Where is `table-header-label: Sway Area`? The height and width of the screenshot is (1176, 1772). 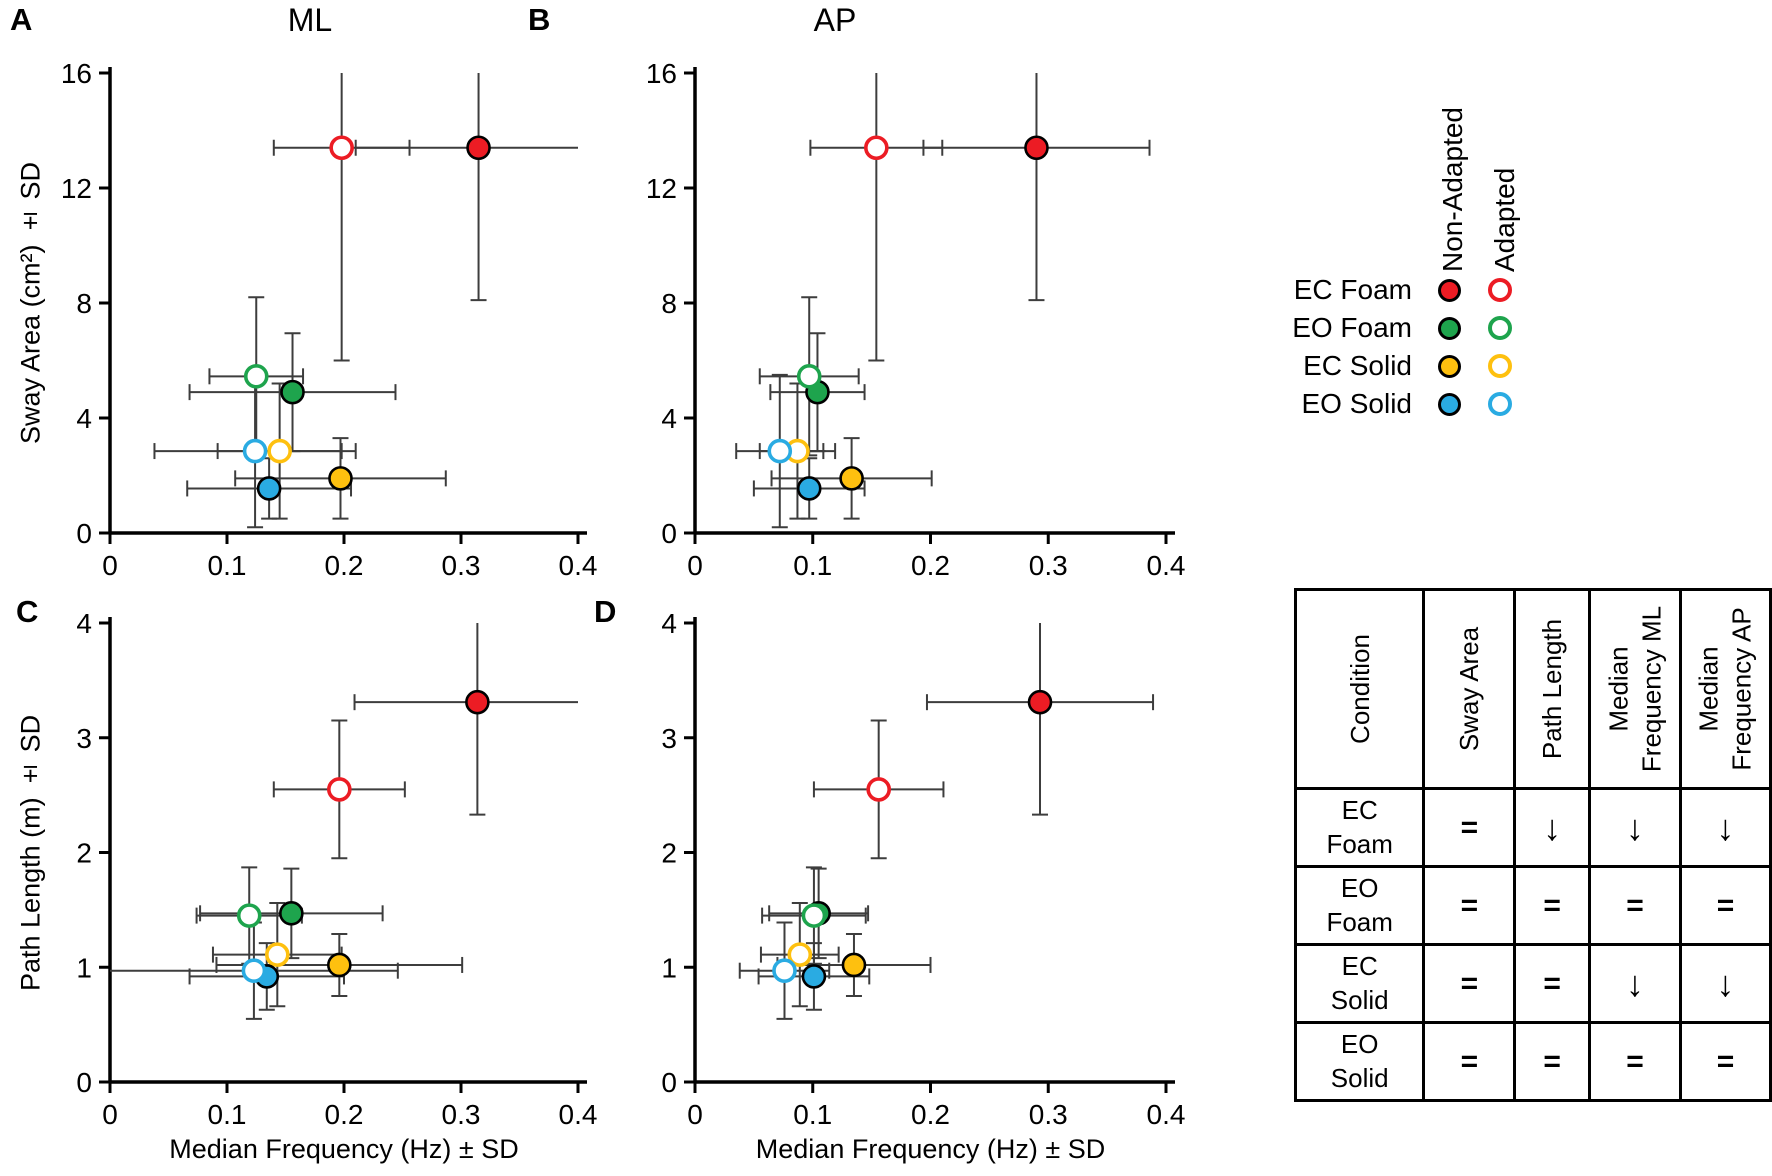
table-header-label: Sway Area is located at coordinates (1469, 689).